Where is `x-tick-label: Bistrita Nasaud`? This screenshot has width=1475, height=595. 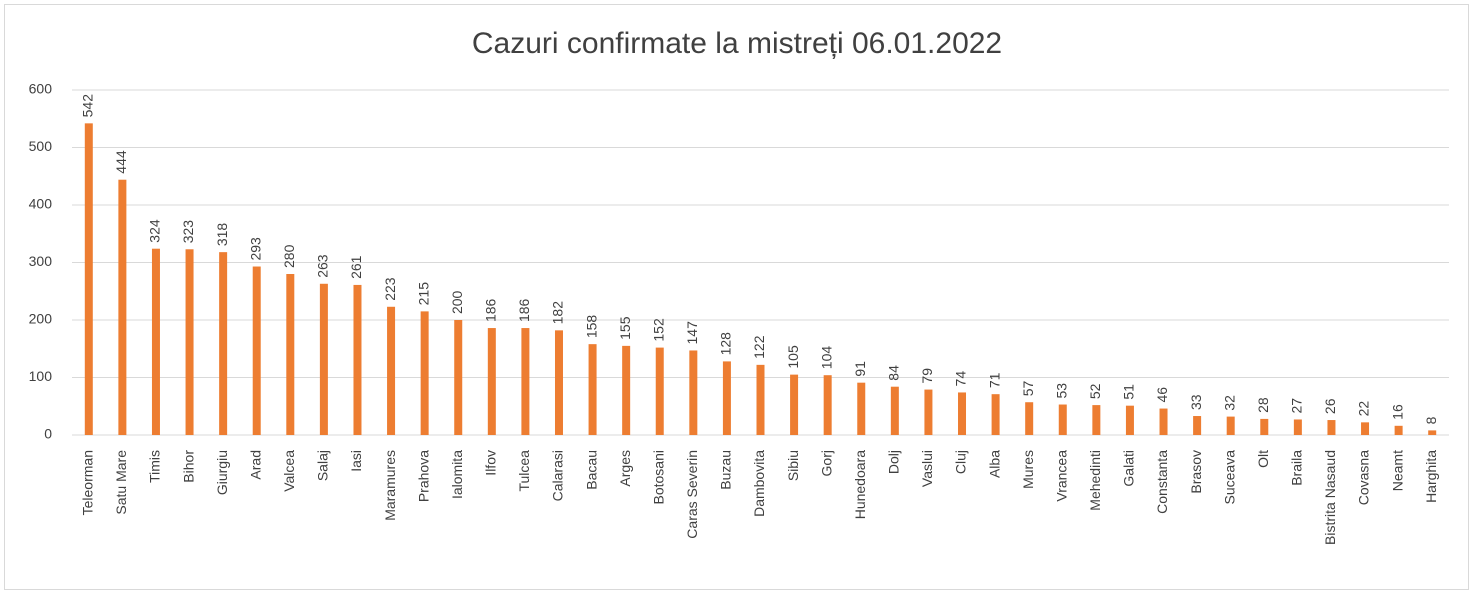
x-tick-label: Bistrita Nasaud is located at coordinates (1330, 497).